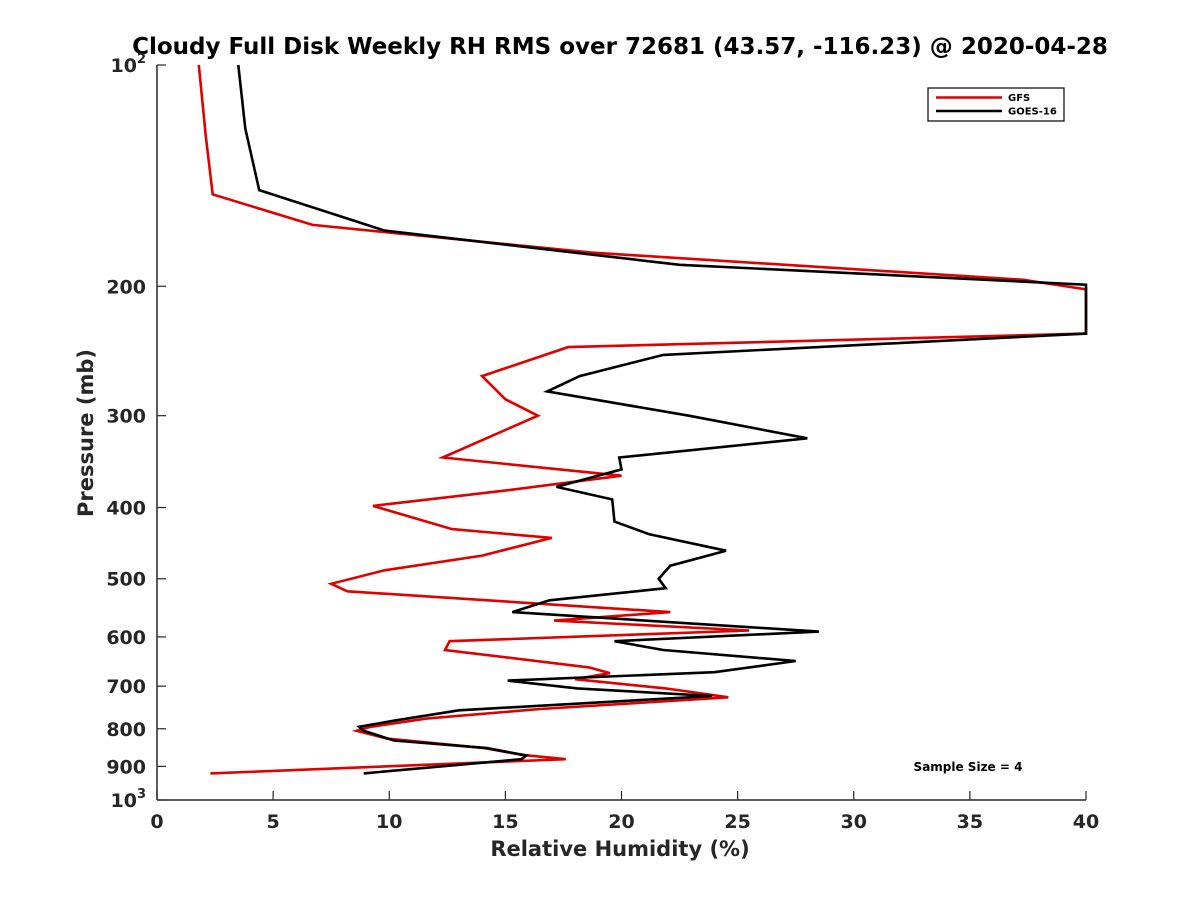 The height and width of the screenshot is (900, 1200). I want to click on x-tick-label: 0, so click(156, 822).